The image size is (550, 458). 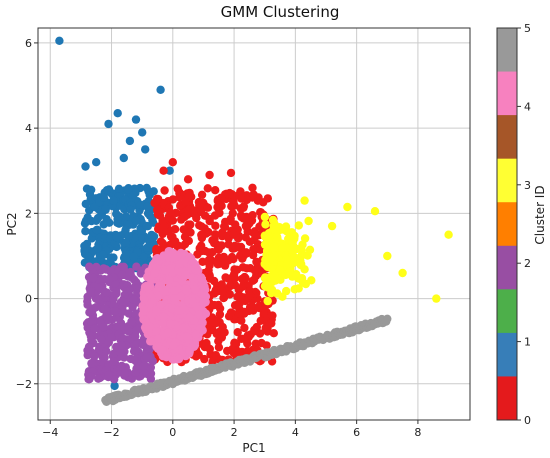 What do you see at coordinates (50, 432) in the screenshot?
I see `x-tick-label: −4` at bounding box center [50, 432].